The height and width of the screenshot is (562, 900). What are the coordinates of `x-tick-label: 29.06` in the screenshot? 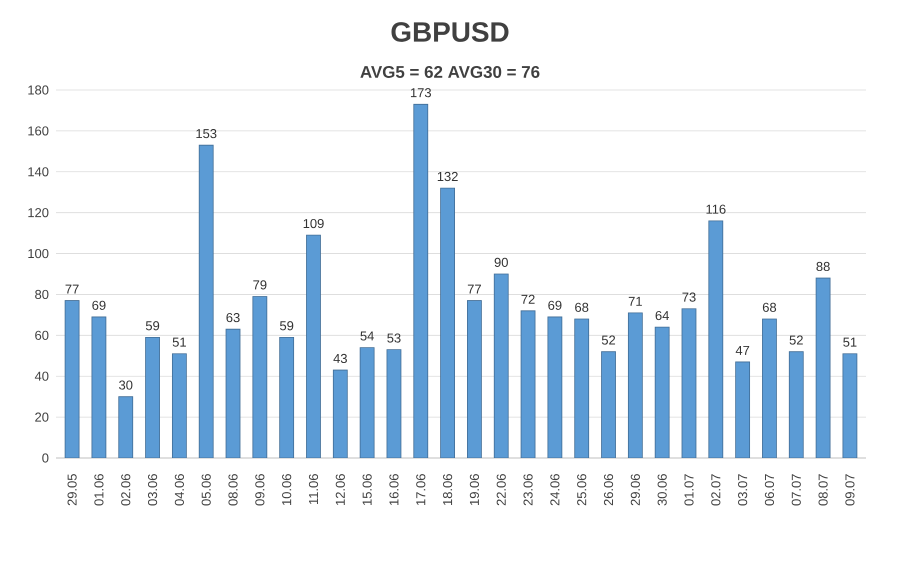 It's located at (635, 490).